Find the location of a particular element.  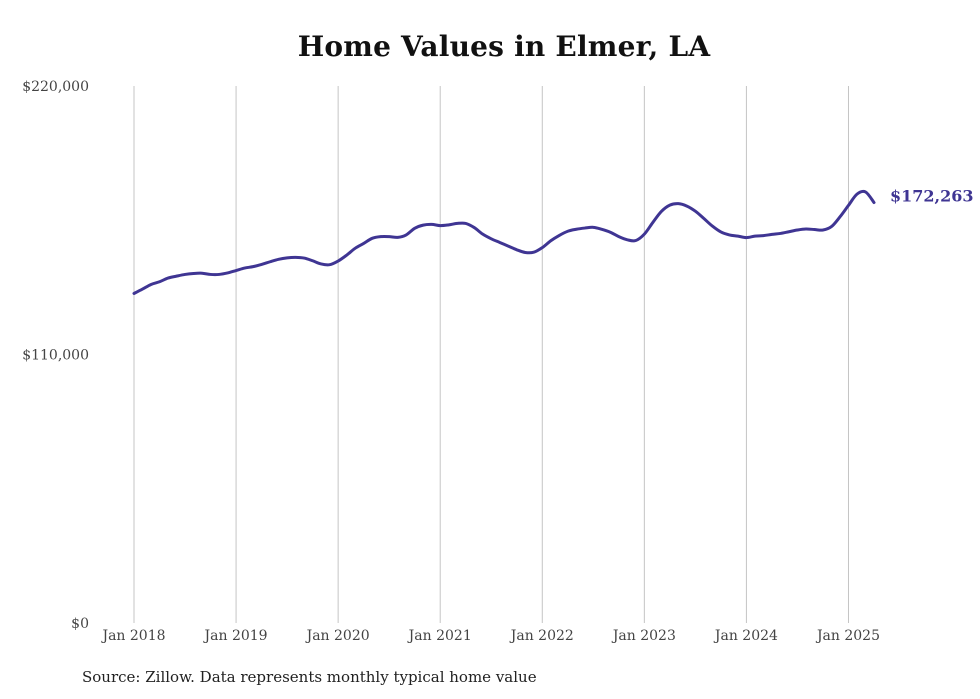

x-tick-label: Jan 2019 is located at coordinates (235, 636).